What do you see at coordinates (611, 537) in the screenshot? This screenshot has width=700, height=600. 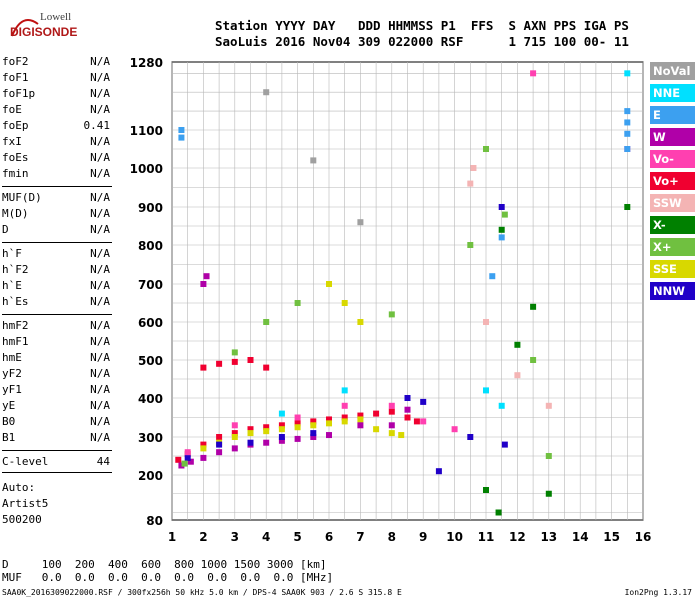 I see `x-tick-label: 15` at bounding box center [611, 537].